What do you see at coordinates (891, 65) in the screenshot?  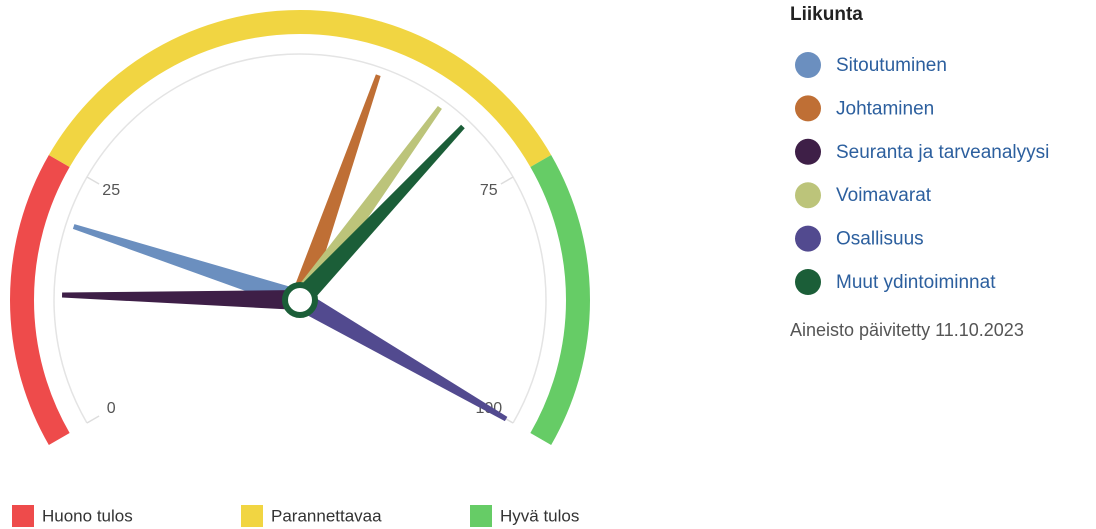 I see `legend-label: Sitoutuminen` at bounding box center [891, 65].